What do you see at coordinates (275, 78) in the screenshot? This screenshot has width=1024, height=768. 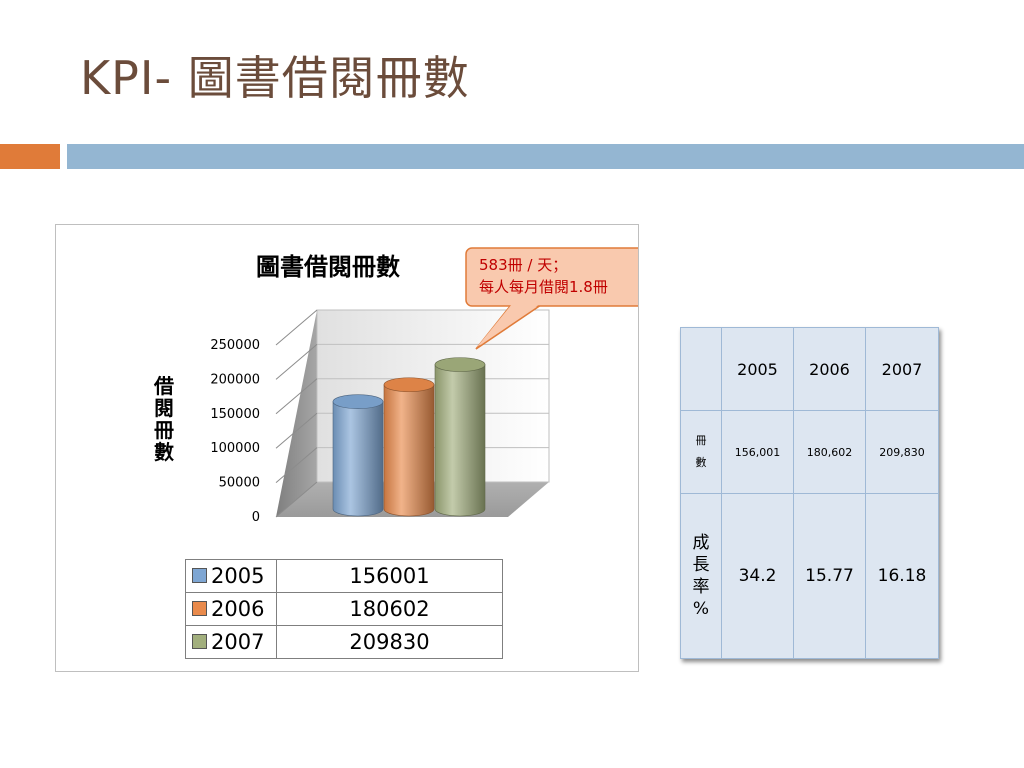 I see `slide-title: KPI- 圖書借閱冊數` at bounding box center [275, 78].